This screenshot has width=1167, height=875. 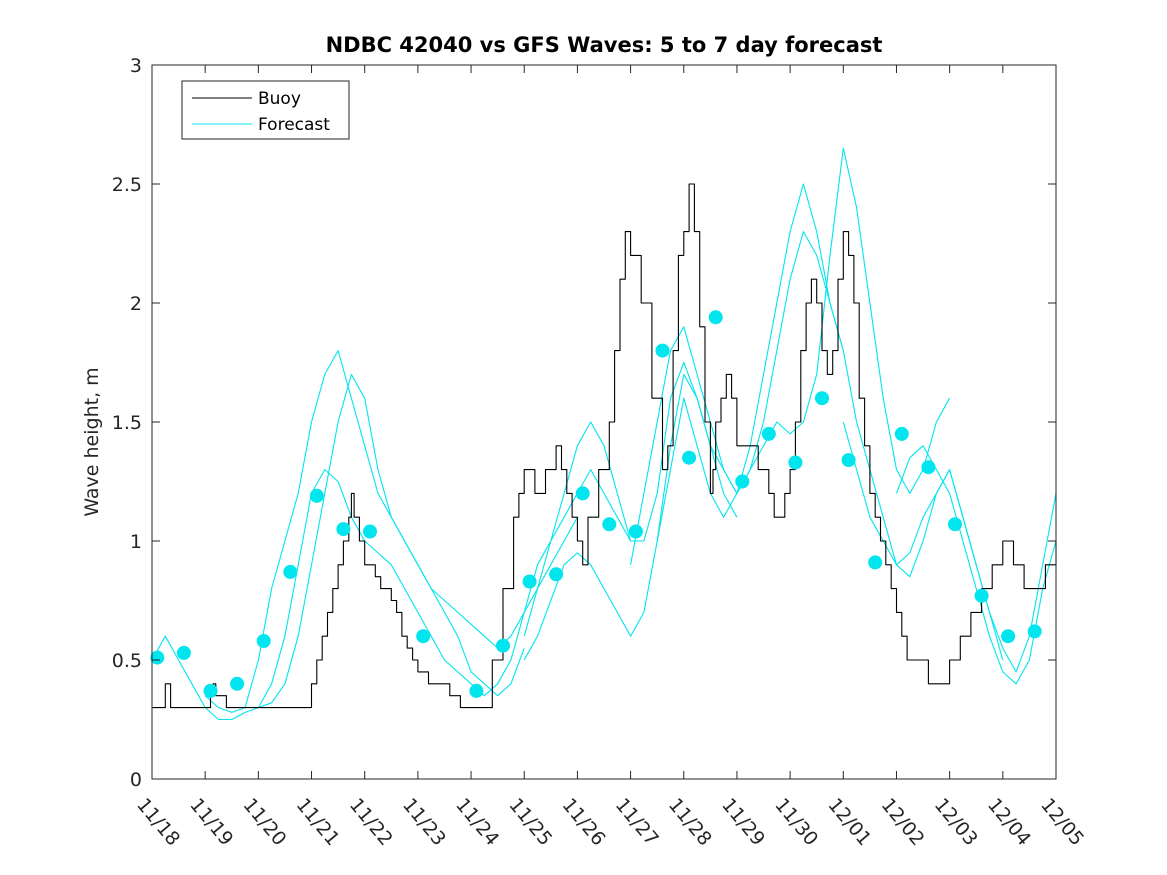 What do you see at coordinates (127, 185) in the screenshot?
I see `y-tick-label: 2.5` at bounding box center [127, 185].